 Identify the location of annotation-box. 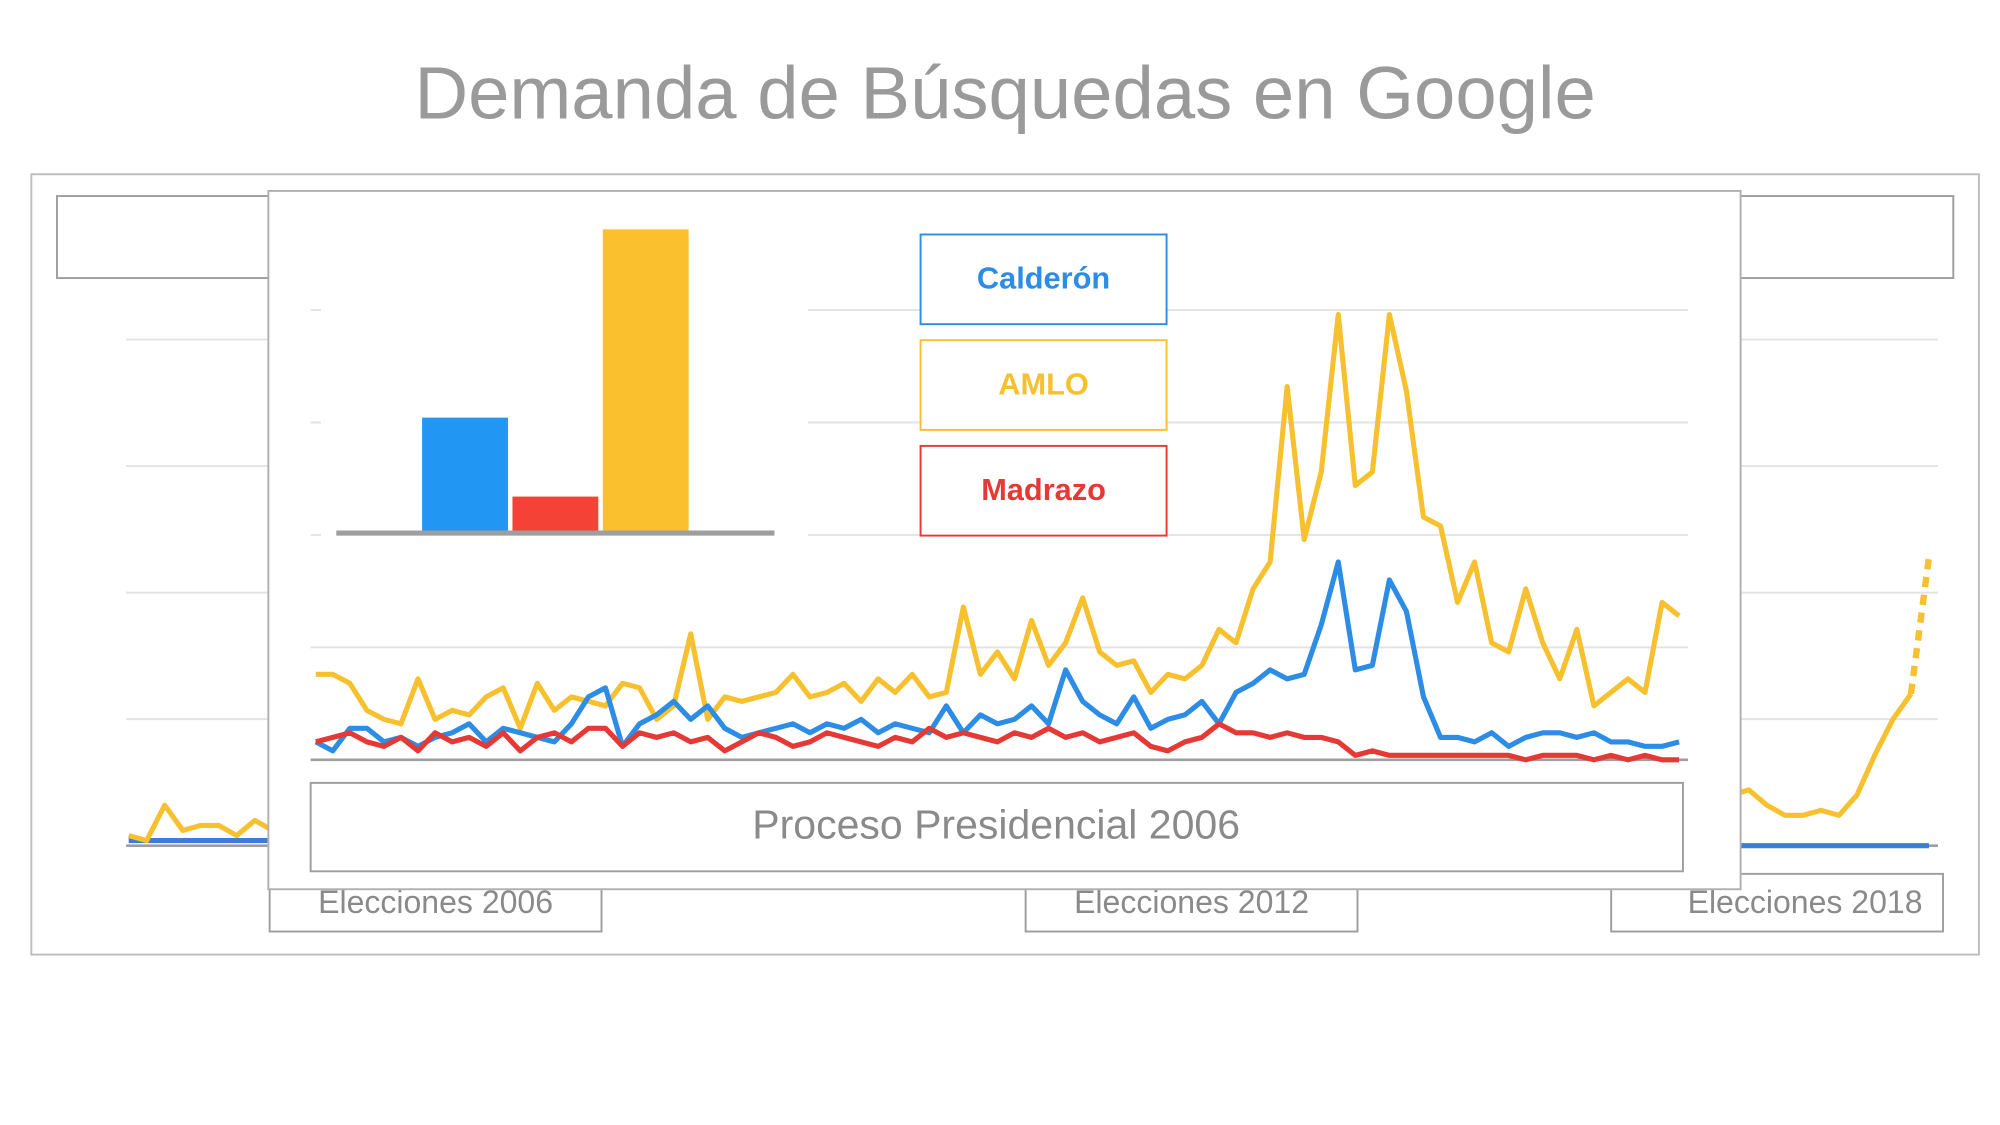
(1777, 902).